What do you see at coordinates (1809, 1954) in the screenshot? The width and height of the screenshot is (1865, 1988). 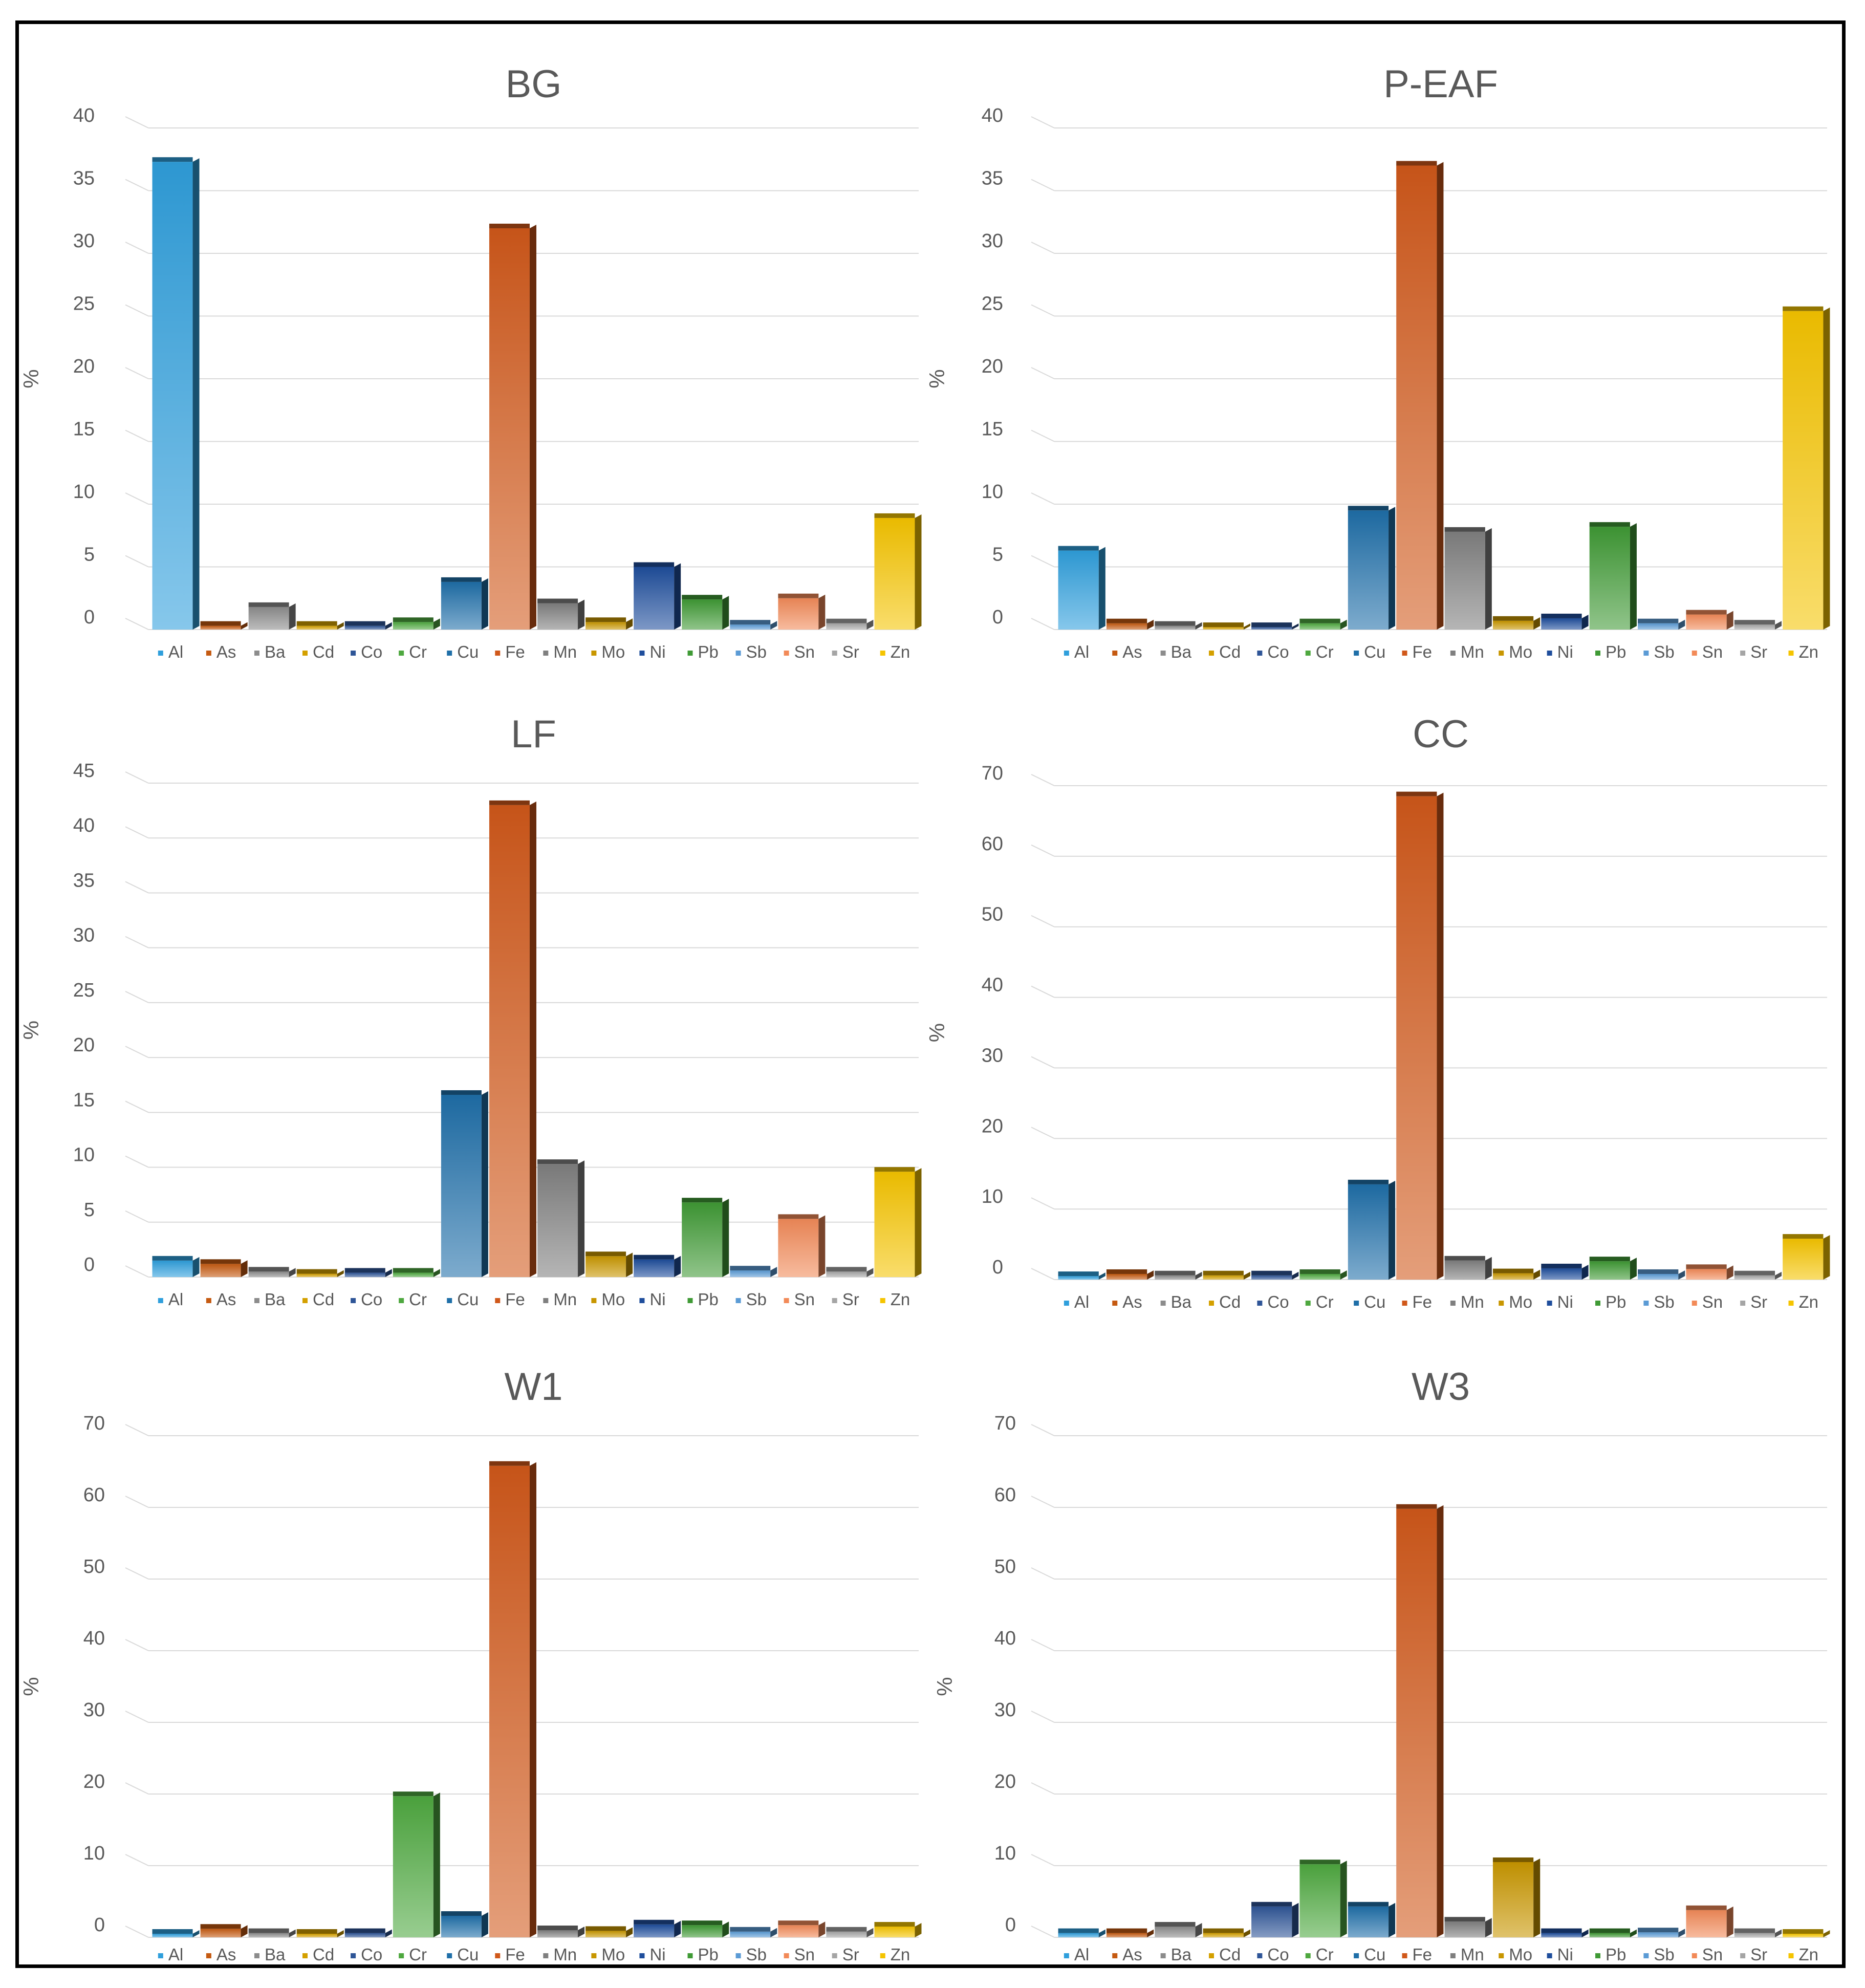 I see `legend-label: Zn` at bounding box center [1809, 1954].